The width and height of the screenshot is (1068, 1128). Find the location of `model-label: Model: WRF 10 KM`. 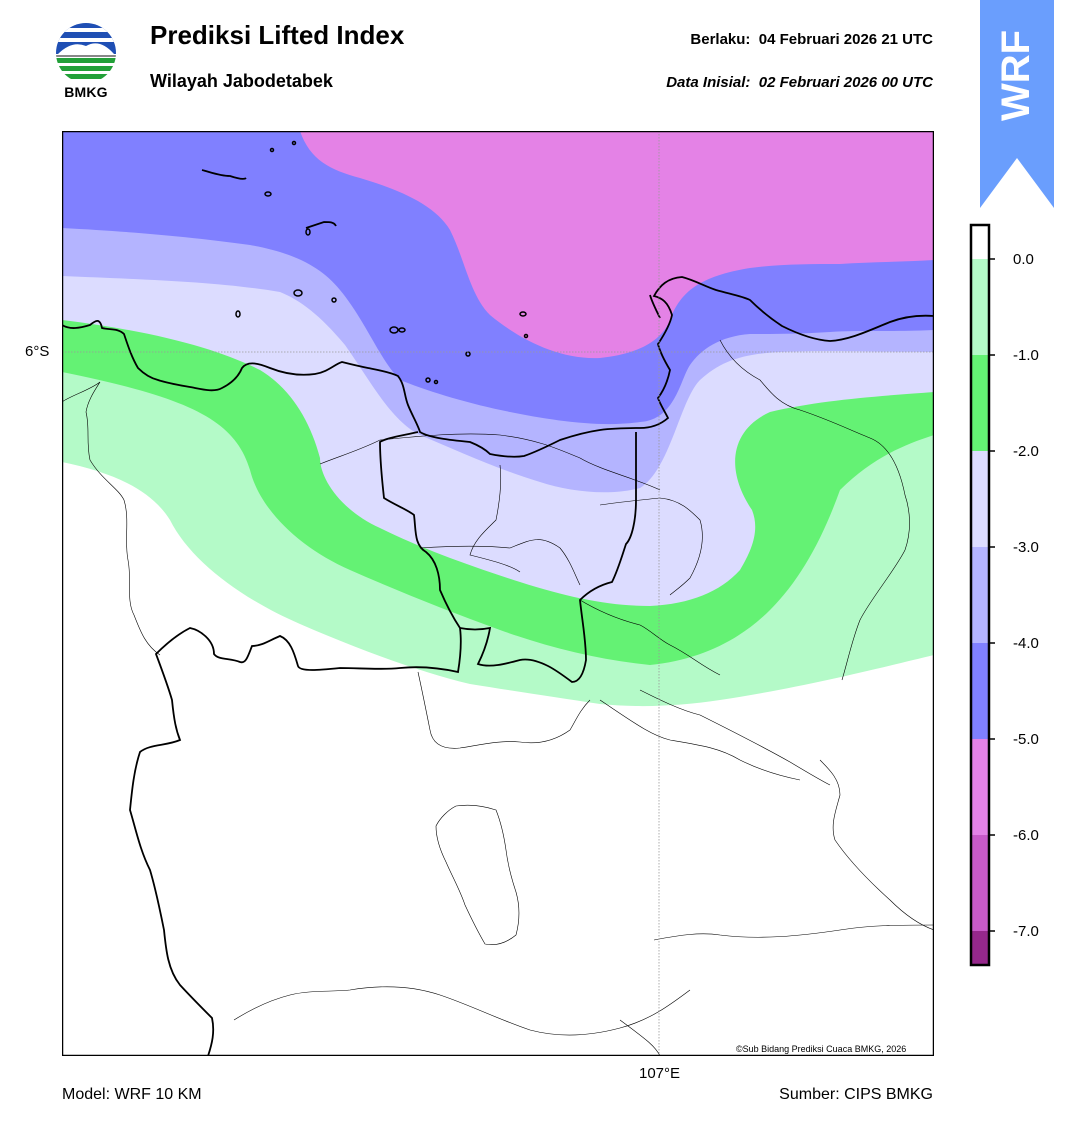

model-label: Model: WRF 10 KM is located at coordinates (132, 1094).